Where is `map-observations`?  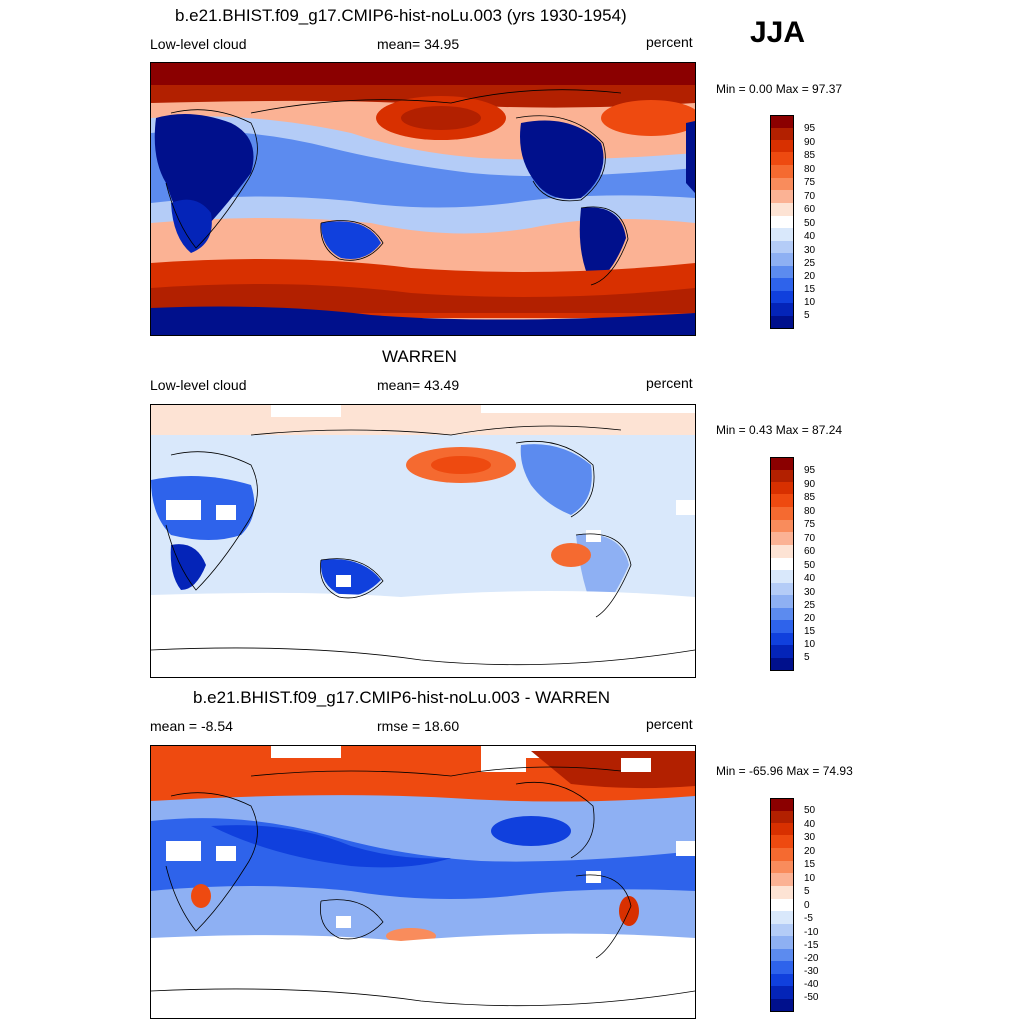 map-observations is located at coordinates (423, 541).